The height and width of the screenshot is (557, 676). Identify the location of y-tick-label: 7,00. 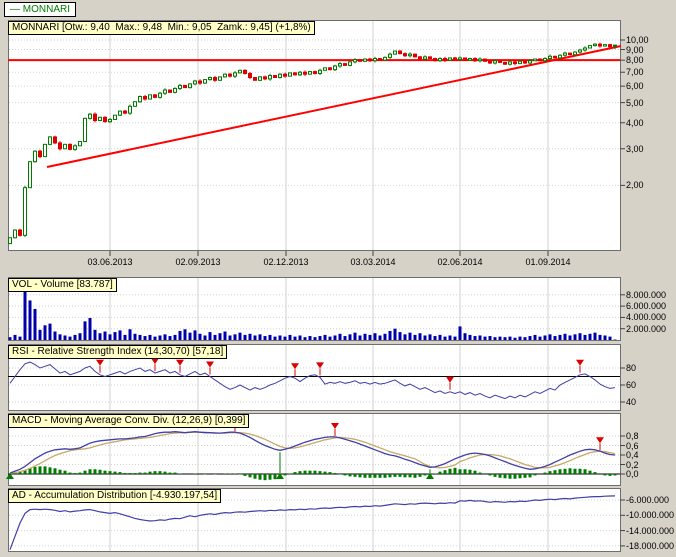
(635, 72).